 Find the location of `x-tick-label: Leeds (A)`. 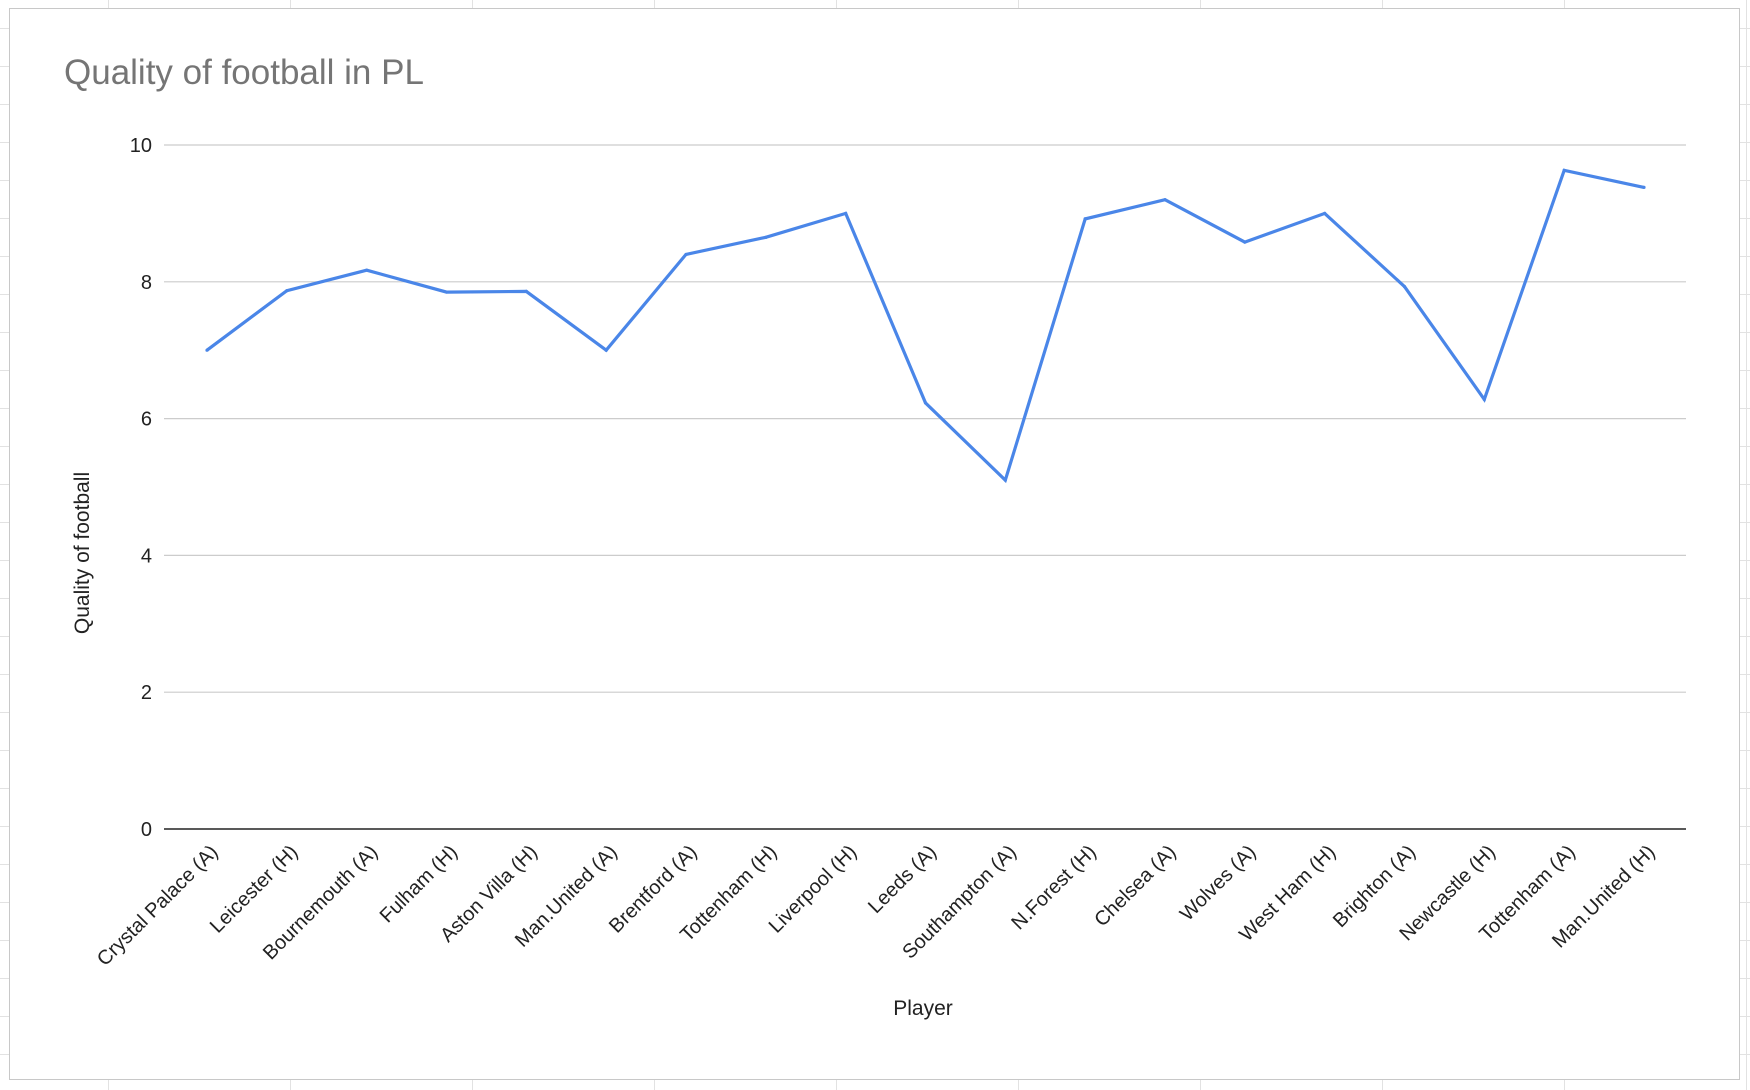

x-tick-label: Leeds (A) is located at coordinates (902, 879).